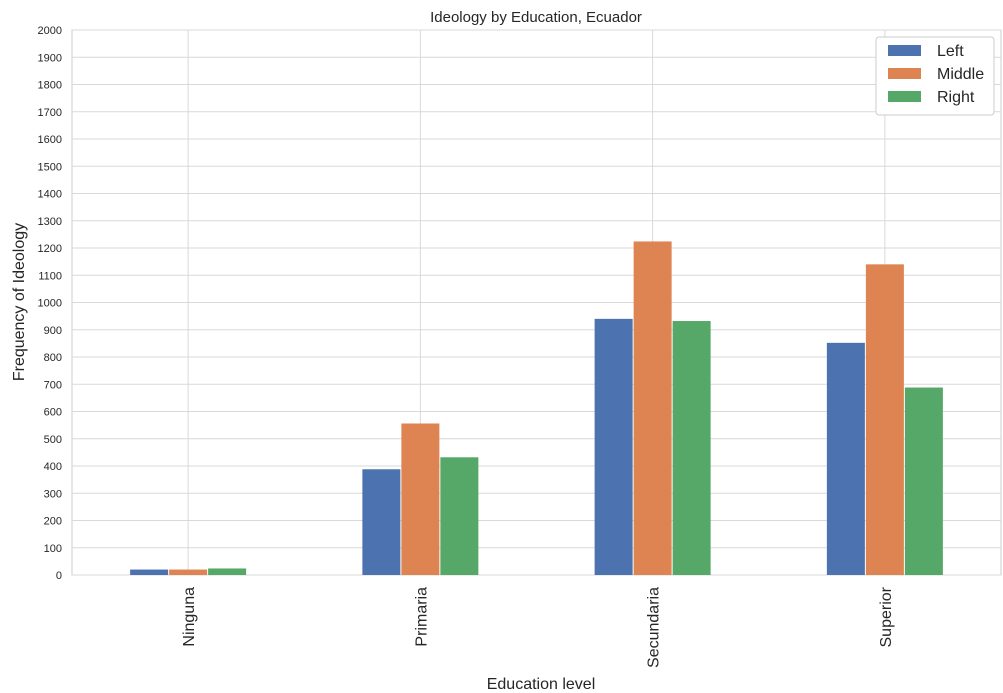  I want to click on legend: Left Middle Right, so click(935, 76).